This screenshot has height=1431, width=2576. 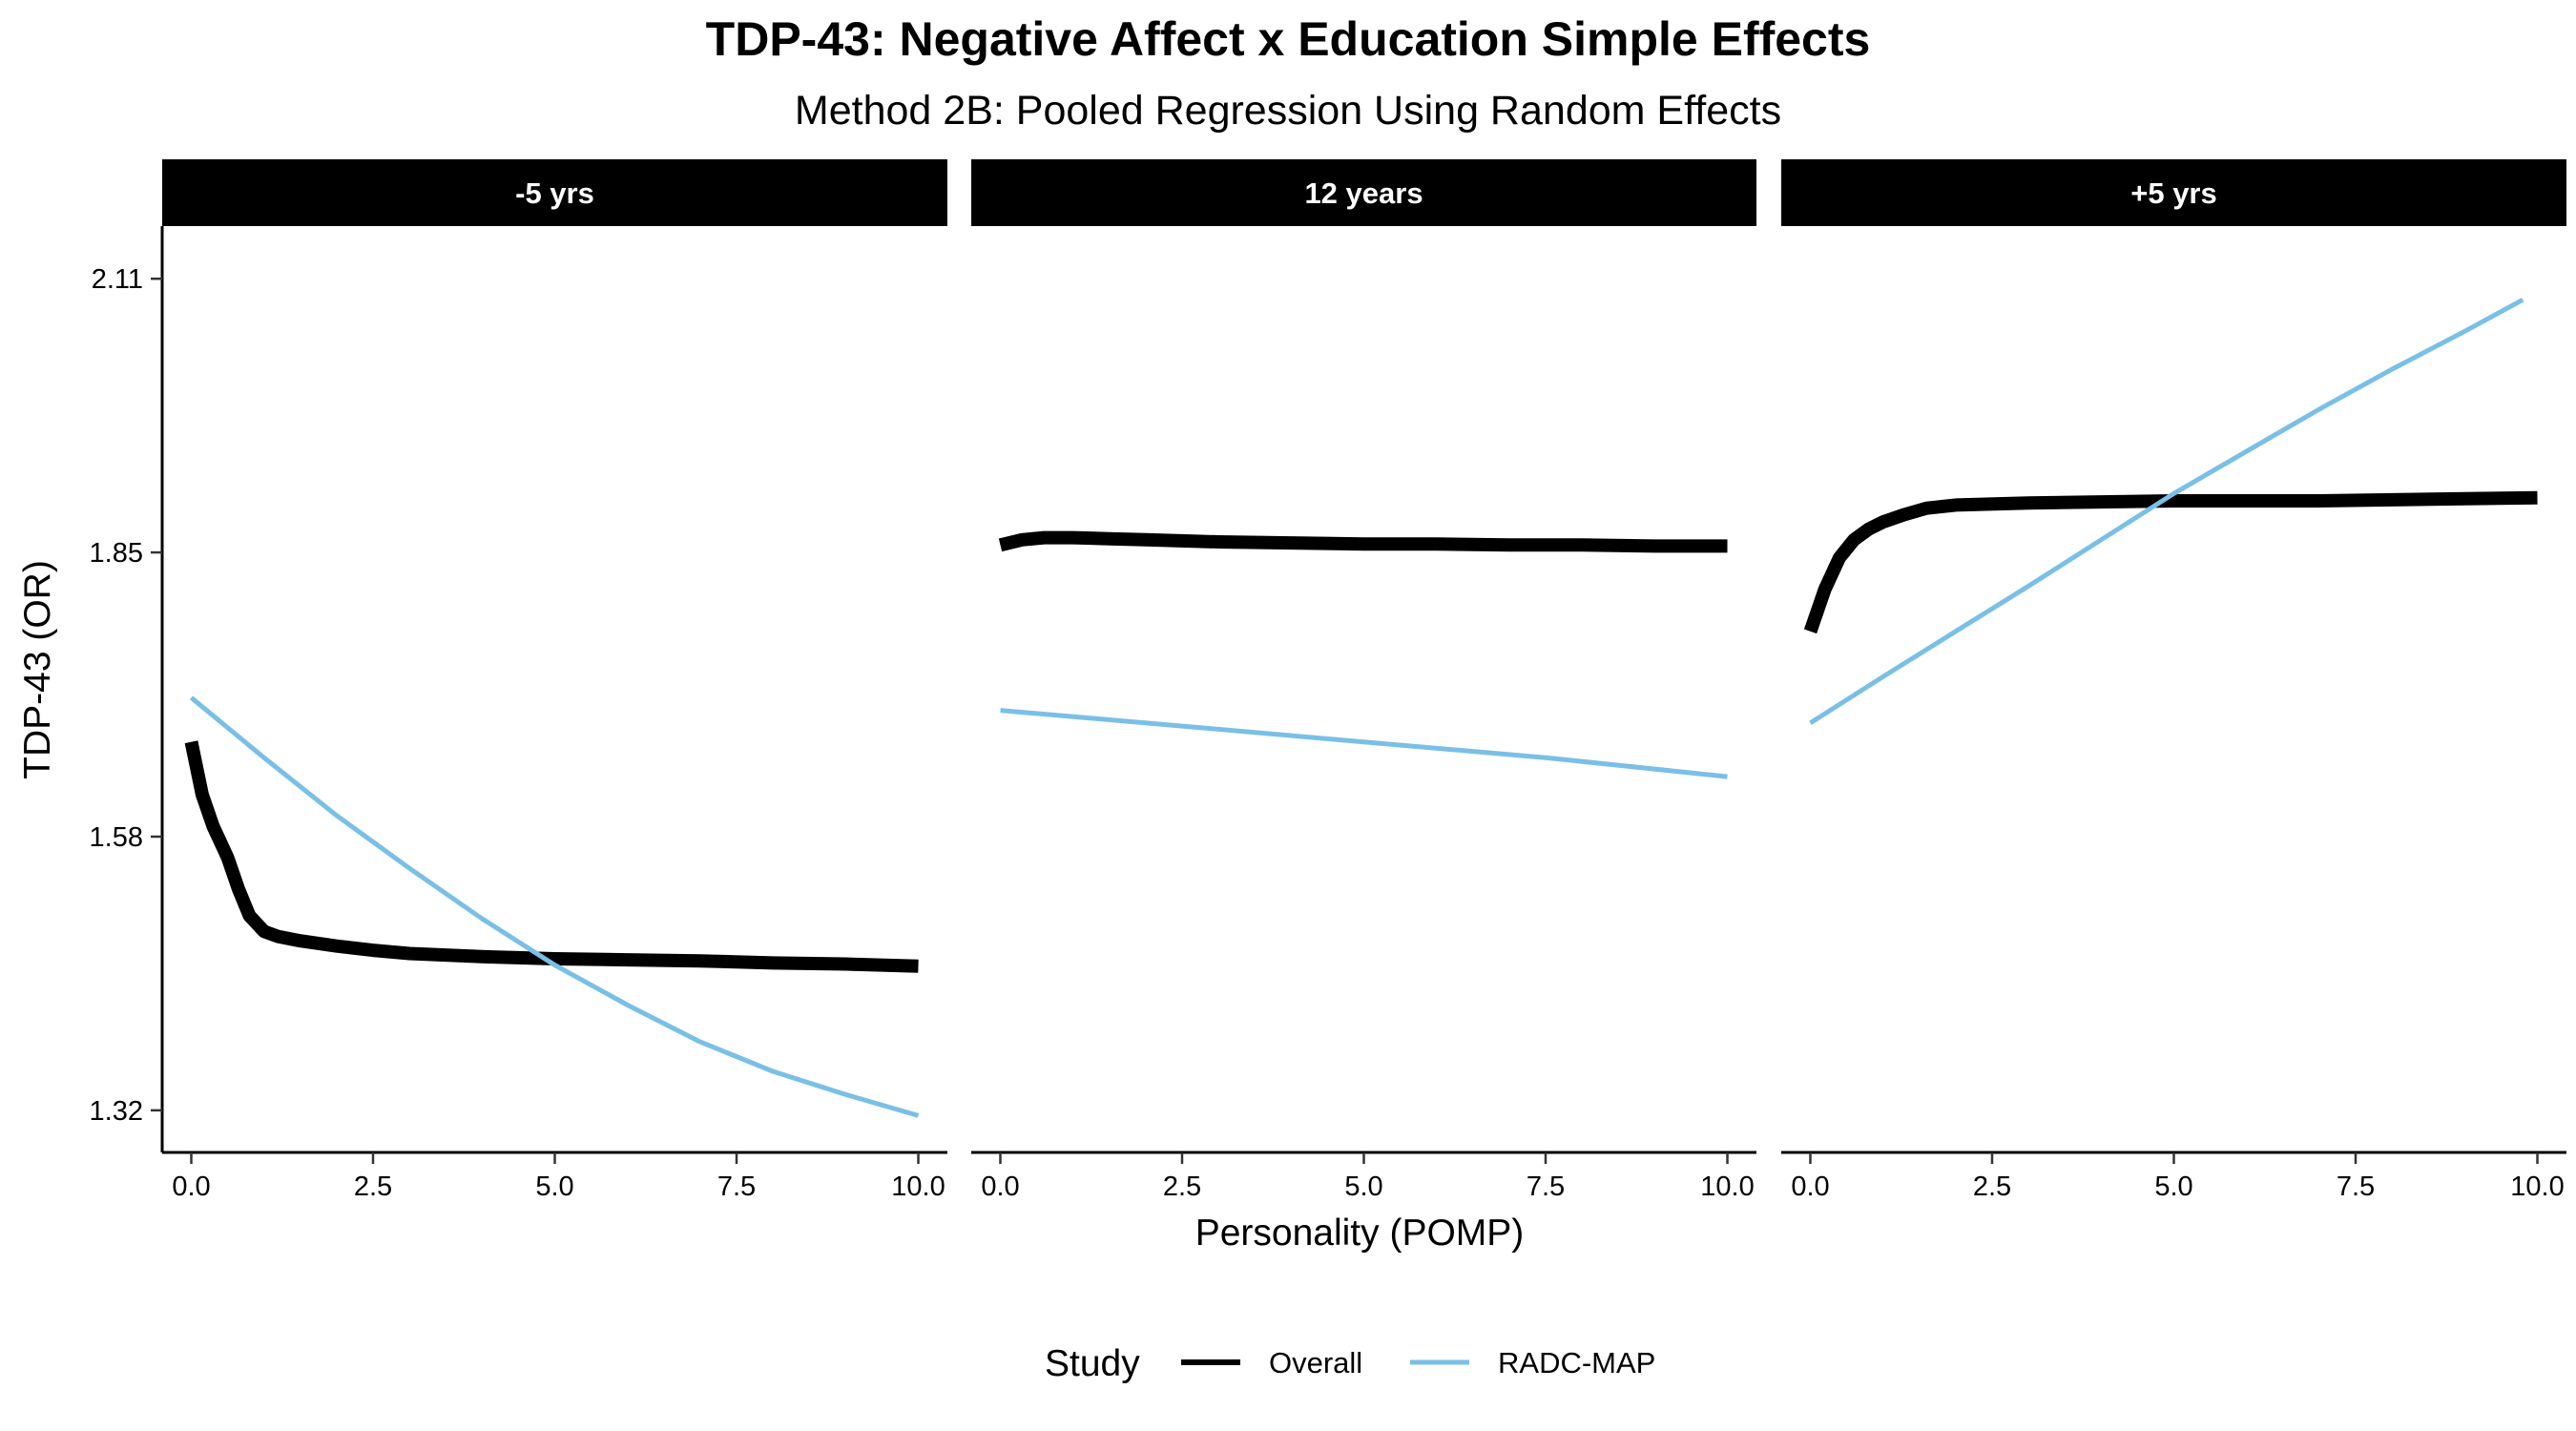 I want to click on facet-strip-label: +5 yrs, so click(x=2173, y=193).